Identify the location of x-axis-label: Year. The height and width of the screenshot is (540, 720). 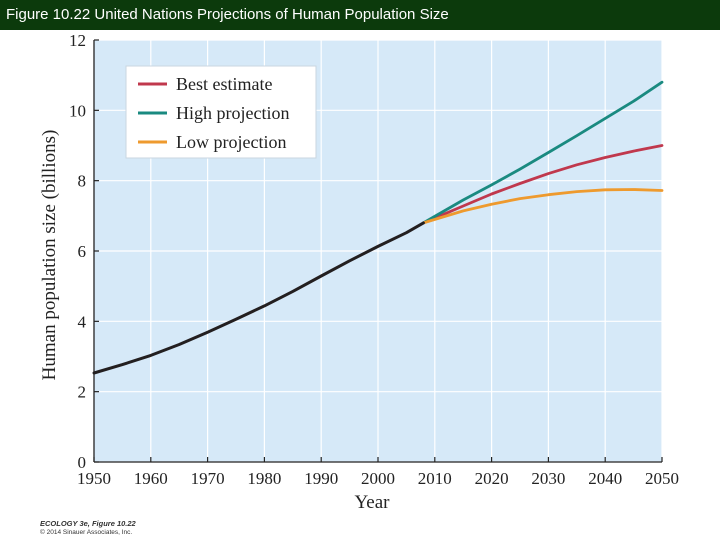
(372, 502).